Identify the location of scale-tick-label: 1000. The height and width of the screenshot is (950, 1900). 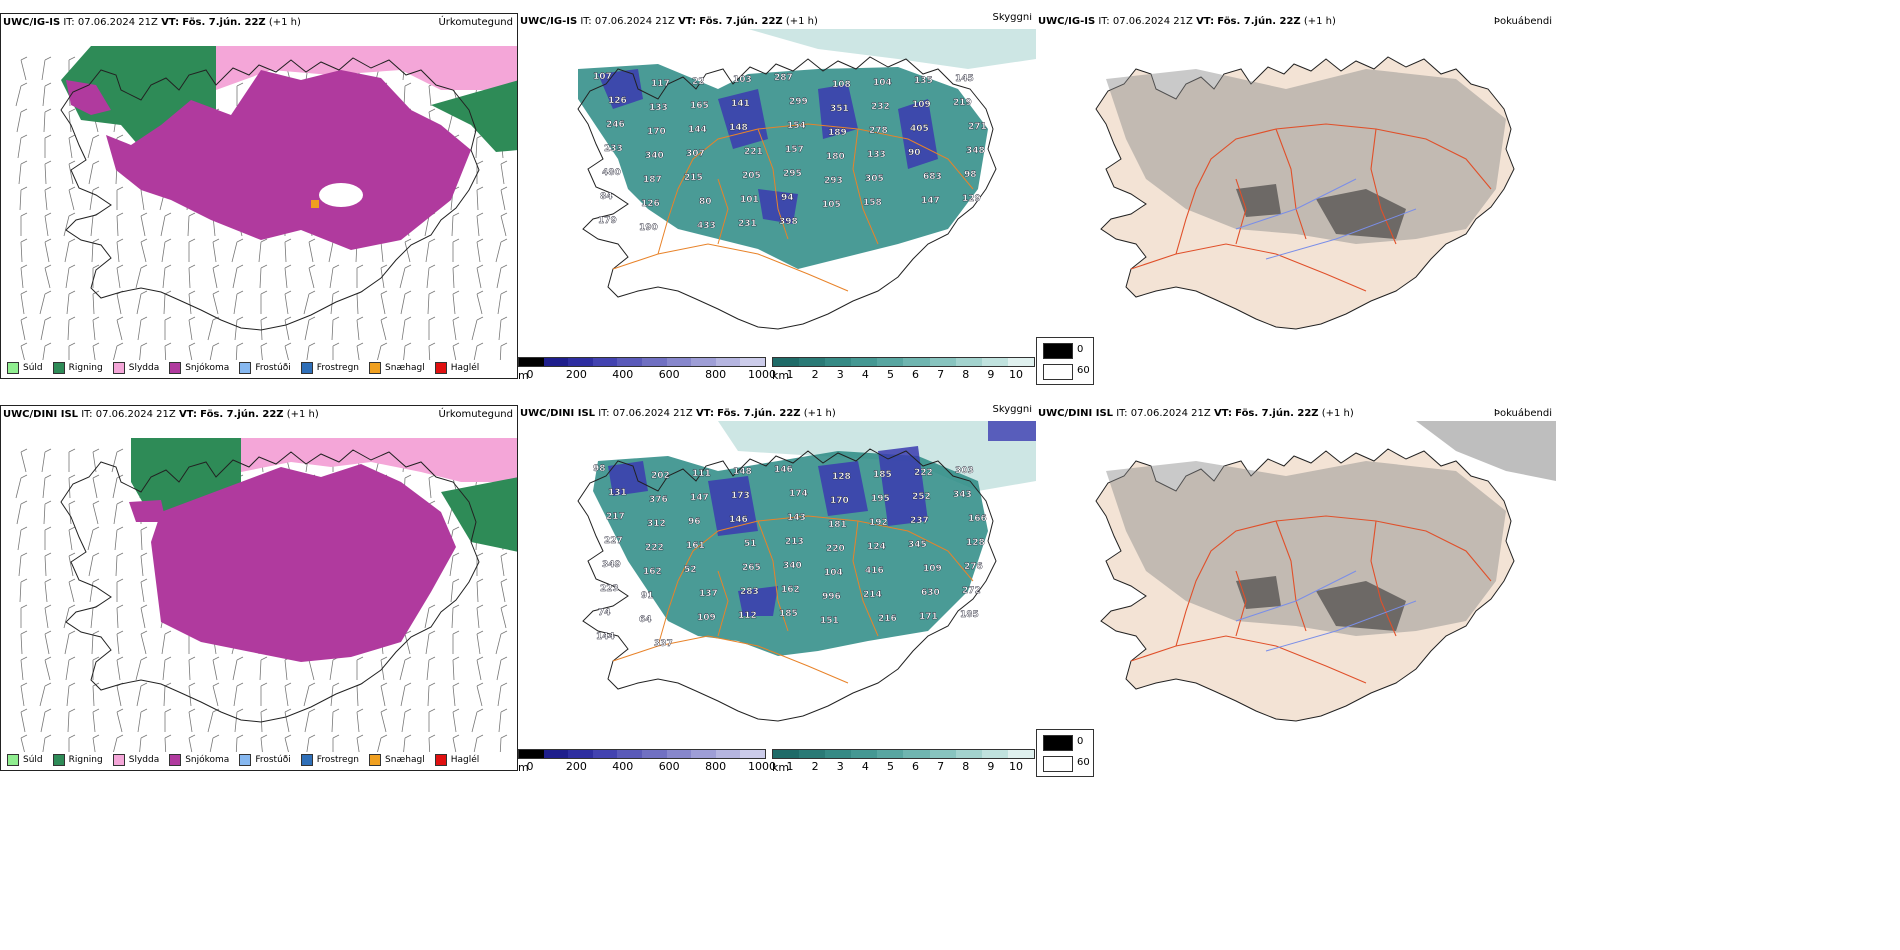
(762, 766).